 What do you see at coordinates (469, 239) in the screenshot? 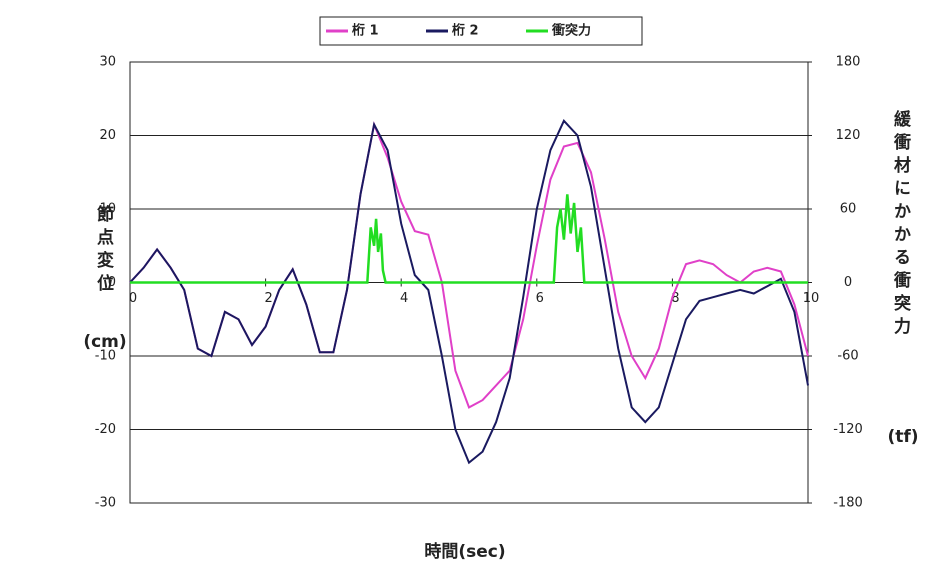
I see `series-line` at bounding box center [469, 239].